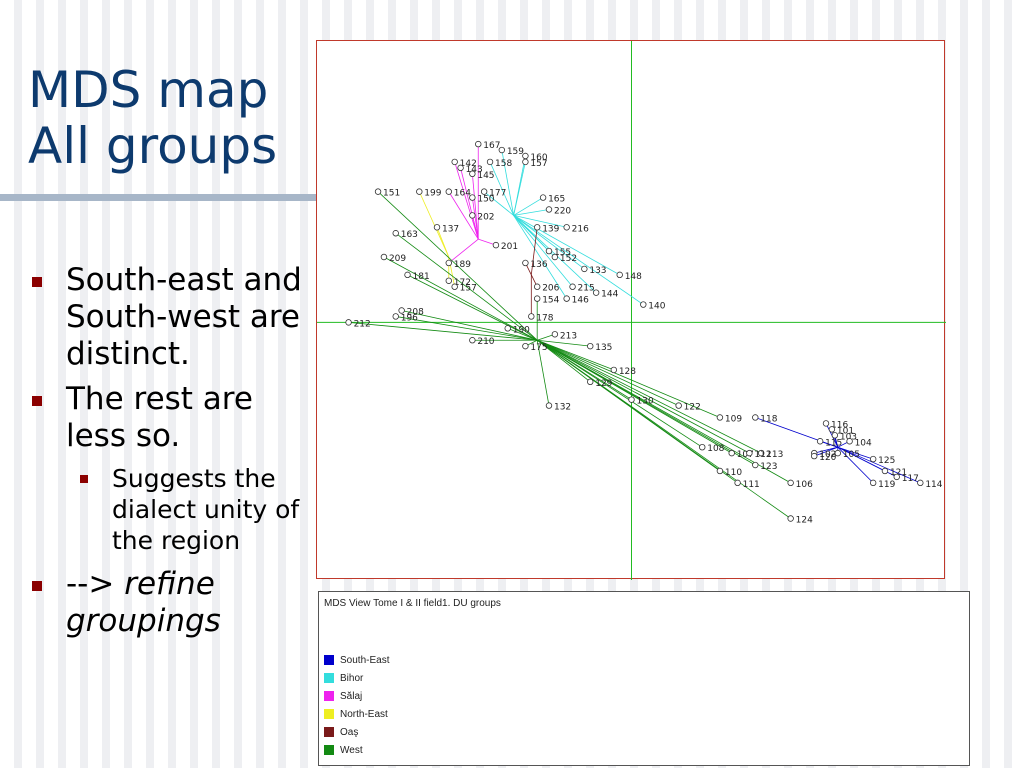 This screenshot has width=1024, height=768. What do you see at coordinates (521, 330) in the screenshot?
I see `point-label: 190` at bounding box center [521, 330].